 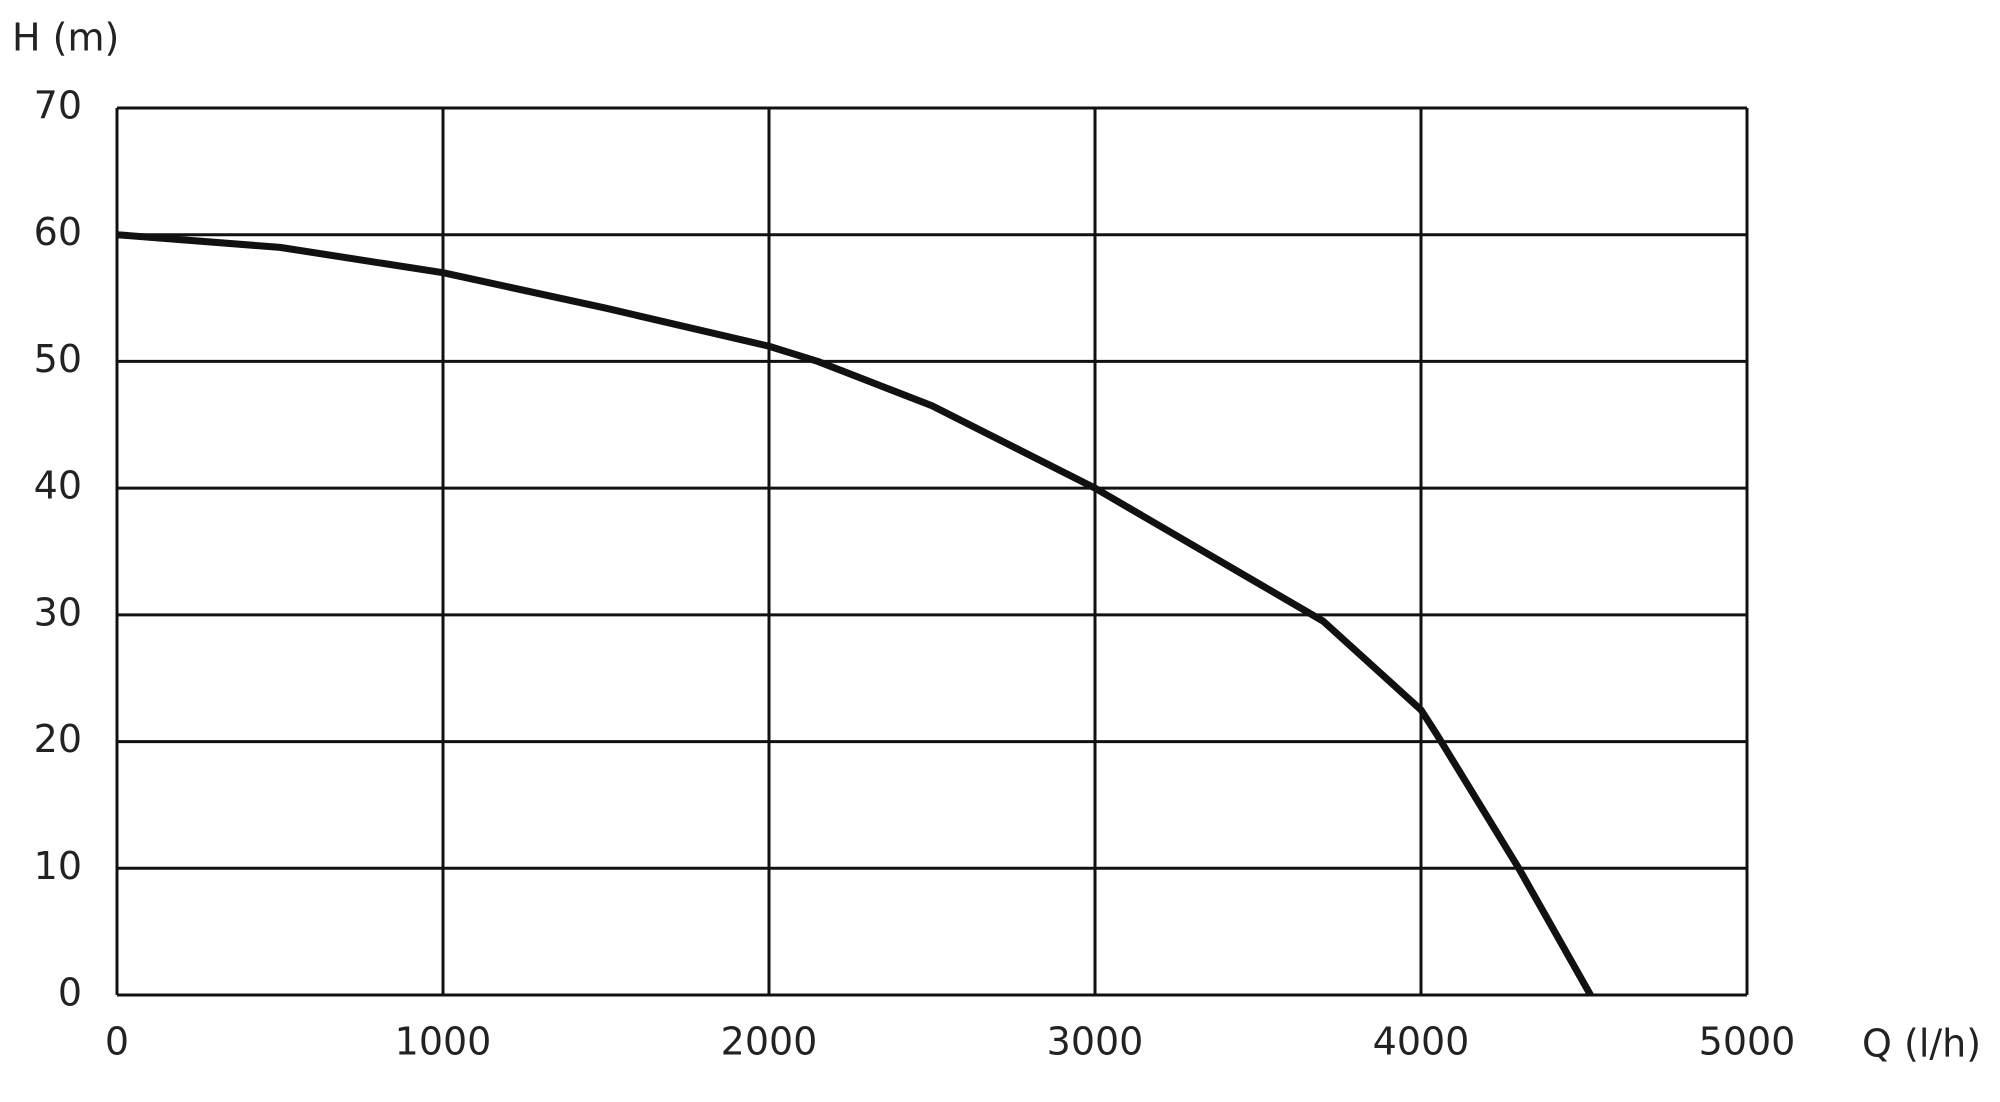 I want to click on y-tick-label: 40, so click(x=58, y=486).